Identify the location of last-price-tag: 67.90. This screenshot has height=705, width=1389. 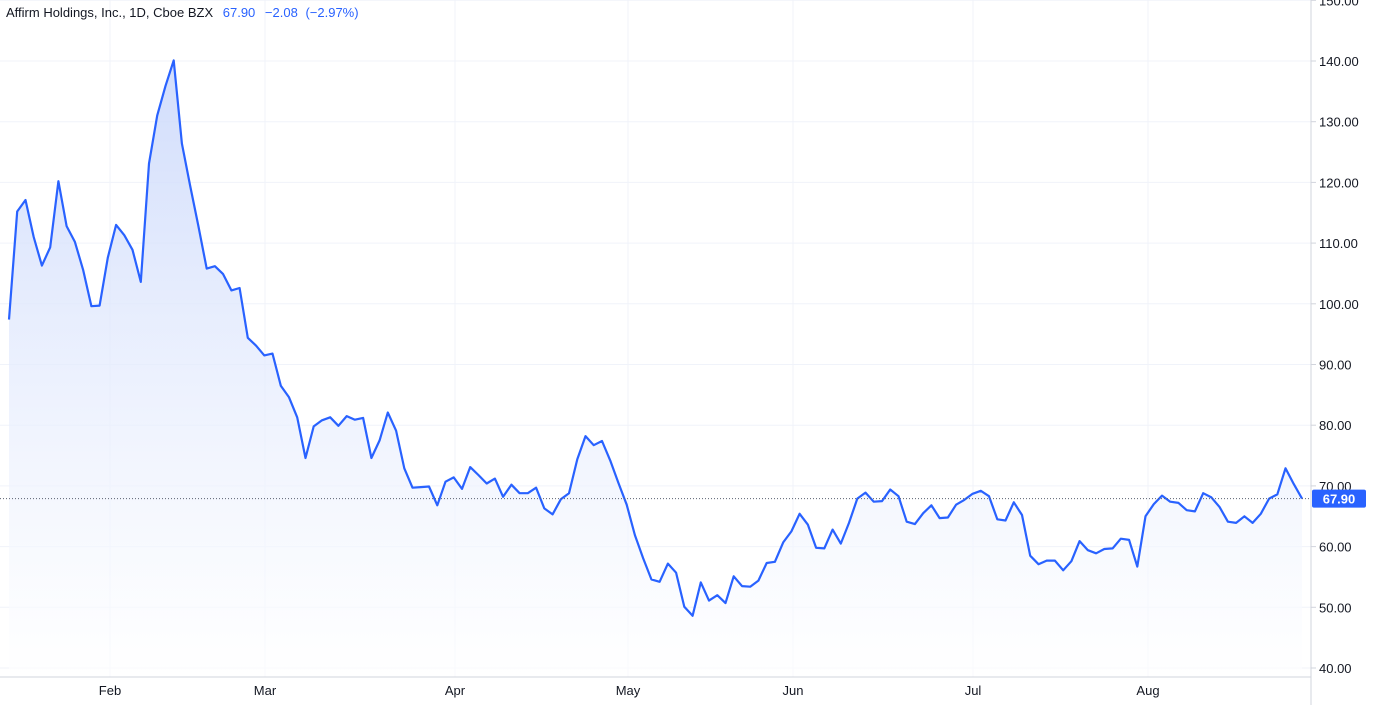
(683, 498).